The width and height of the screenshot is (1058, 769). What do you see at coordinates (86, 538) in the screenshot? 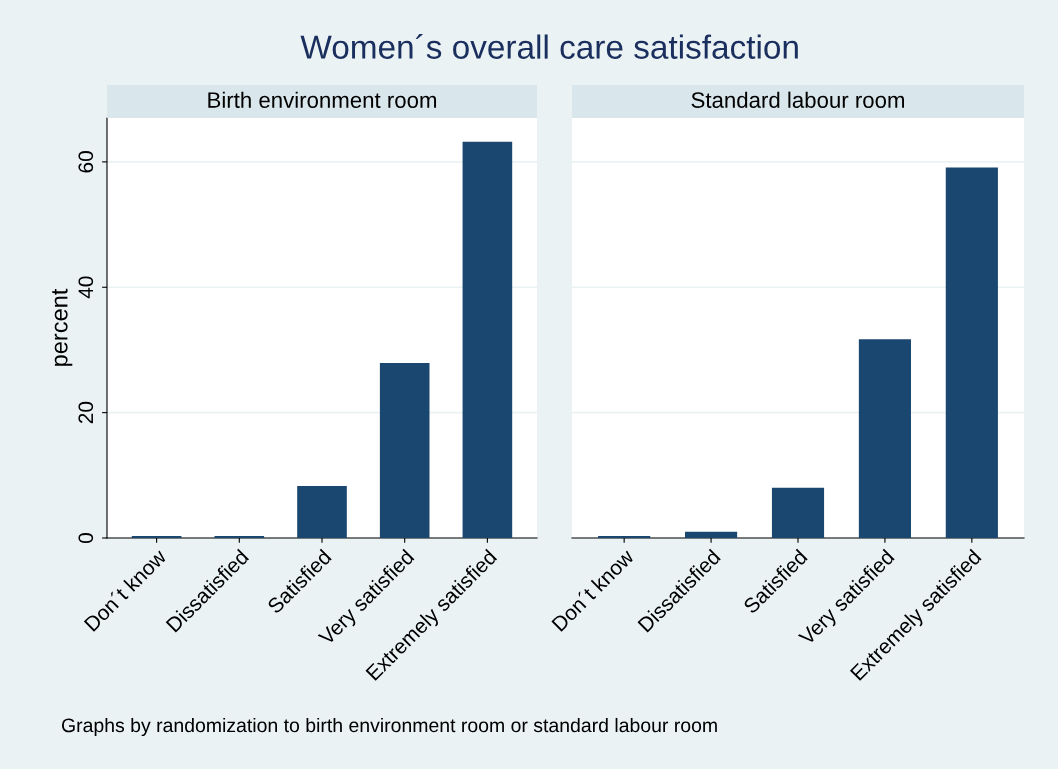
I see `y-tick-label: 0` at bounding box center [86, 538].